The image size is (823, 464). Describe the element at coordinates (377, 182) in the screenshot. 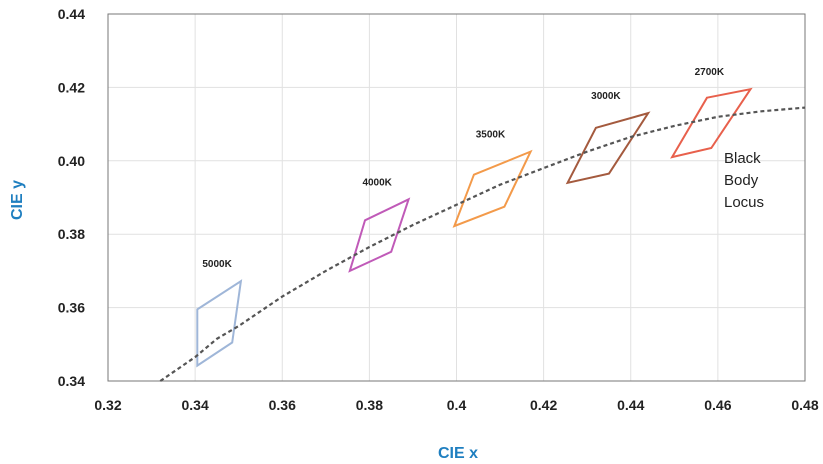

I see `quadrangle-label-4000k: 4000K` at that location.